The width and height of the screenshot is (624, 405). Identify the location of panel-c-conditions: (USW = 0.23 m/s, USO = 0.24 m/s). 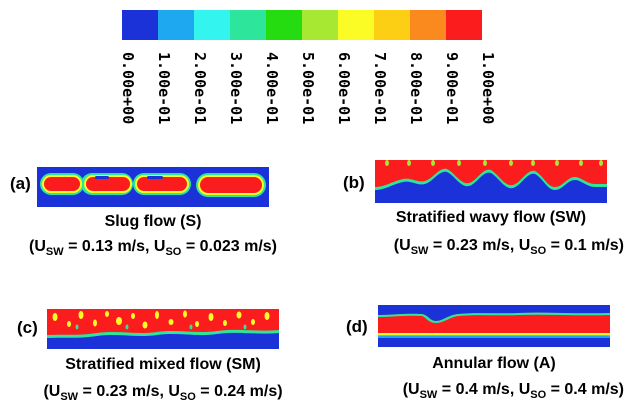
(163, 393).